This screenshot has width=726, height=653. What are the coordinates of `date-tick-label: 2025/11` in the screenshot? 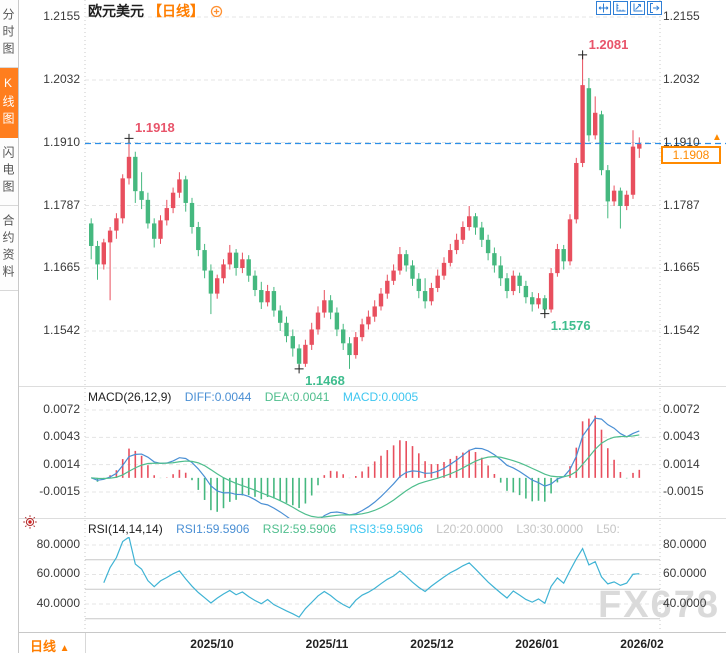 It's located at (327, 644).